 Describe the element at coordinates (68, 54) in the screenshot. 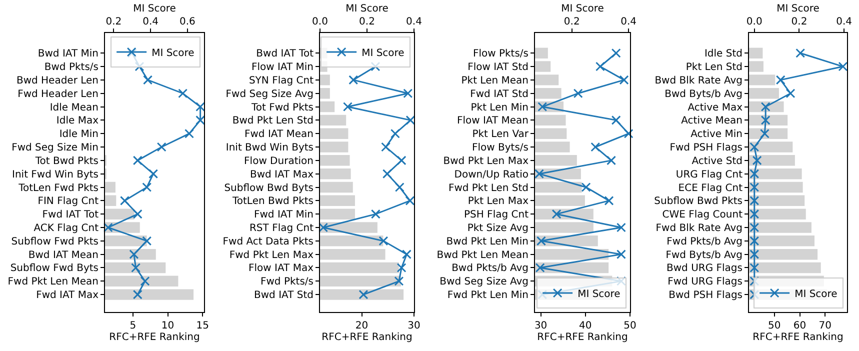

I see `y-tick-label: Bwd IAT Min` at that location.